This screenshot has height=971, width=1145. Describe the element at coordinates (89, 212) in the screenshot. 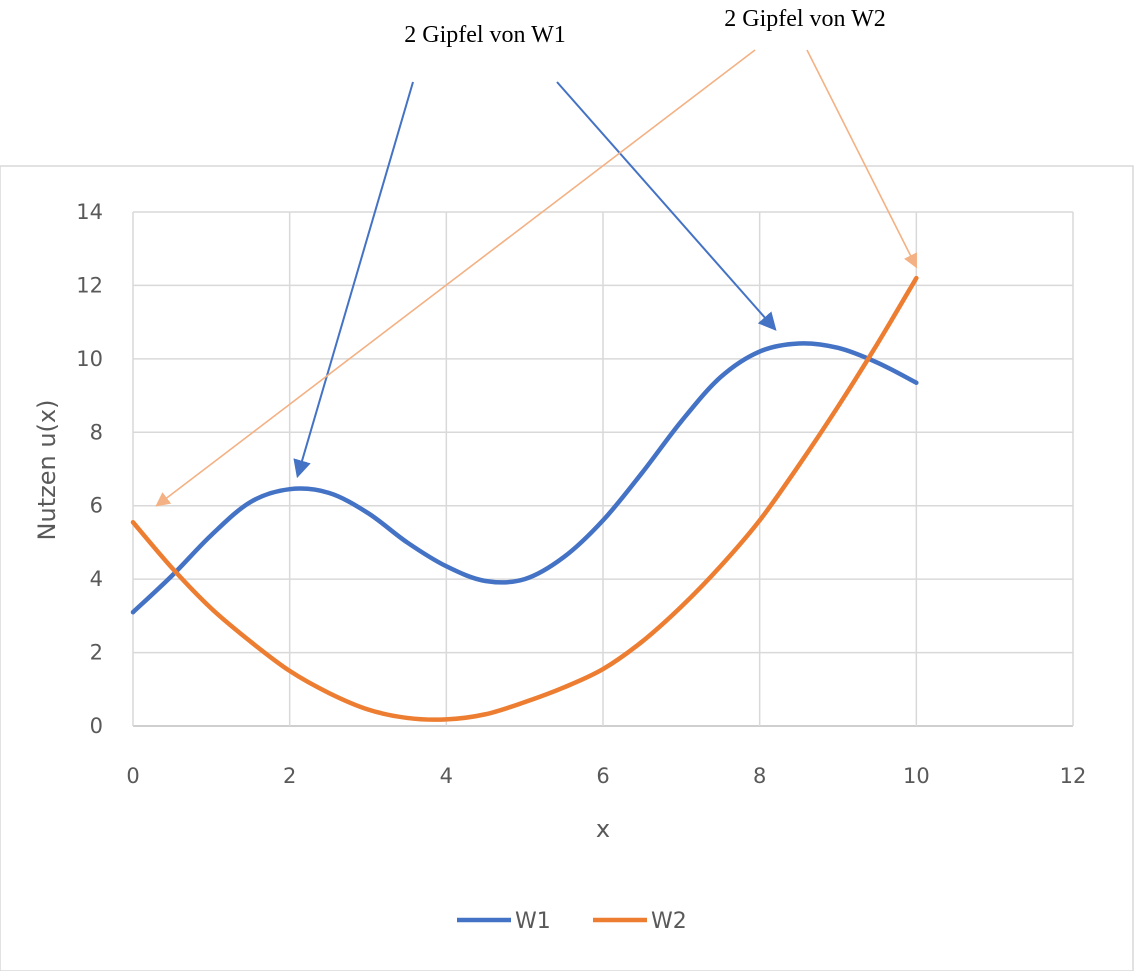

I see `y-tick-label: 14` at that location.